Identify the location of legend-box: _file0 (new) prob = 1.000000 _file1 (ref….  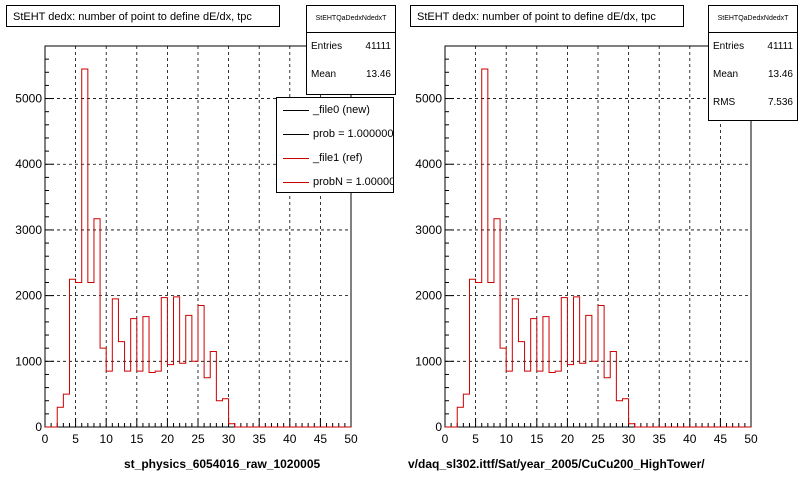
(335, 145).